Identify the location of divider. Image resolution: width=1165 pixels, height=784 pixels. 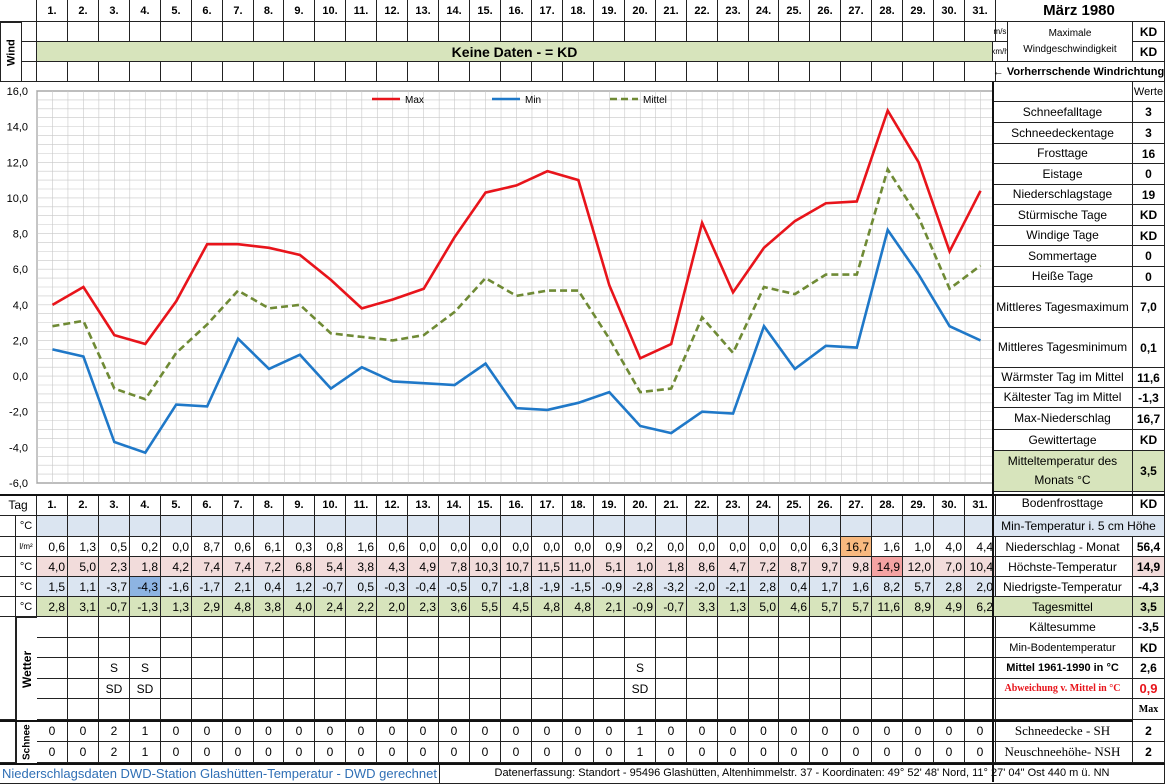
(582, 495).